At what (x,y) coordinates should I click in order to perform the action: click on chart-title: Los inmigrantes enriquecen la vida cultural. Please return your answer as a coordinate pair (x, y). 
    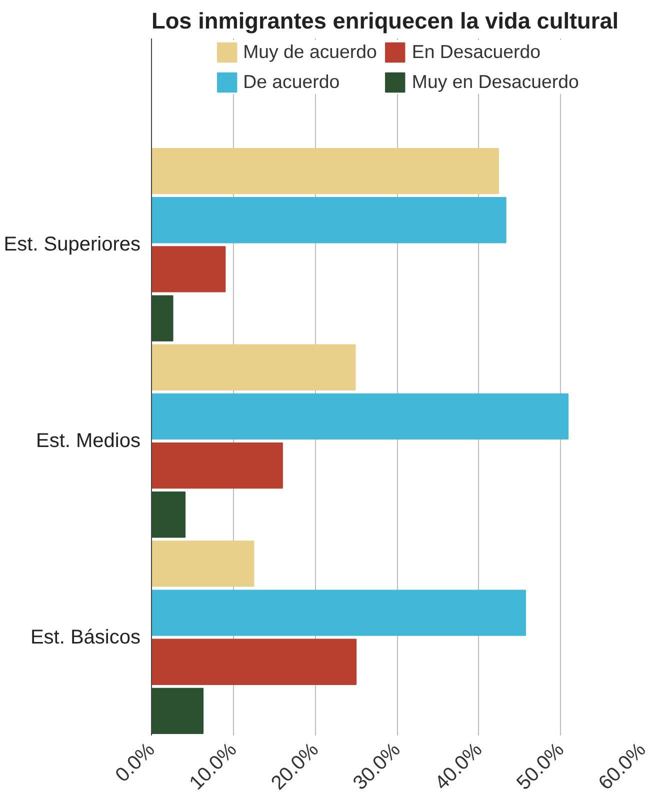
    Looking at the image, I should click on (385, 21).